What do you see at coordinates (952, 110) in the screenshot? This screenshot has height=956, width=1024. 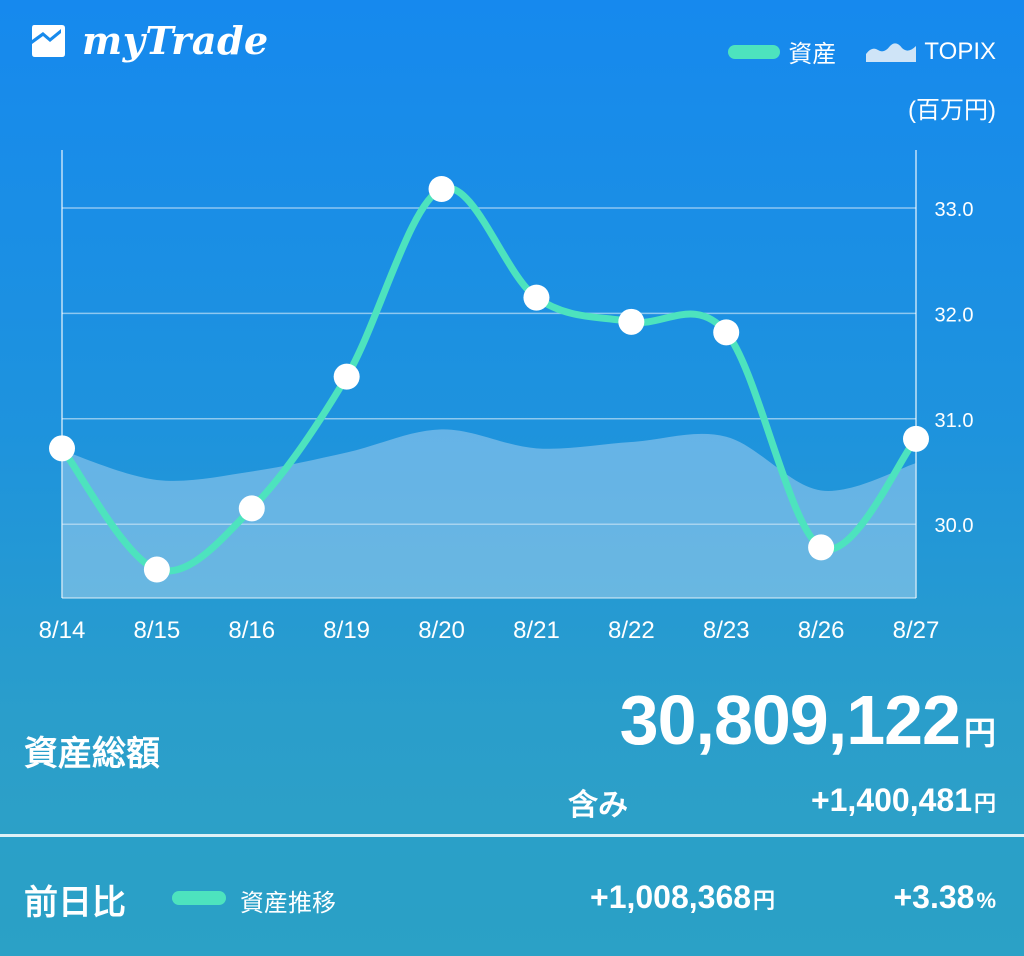 I see `chart-unit-label: (百万円)` at bounding box center [952, 110].